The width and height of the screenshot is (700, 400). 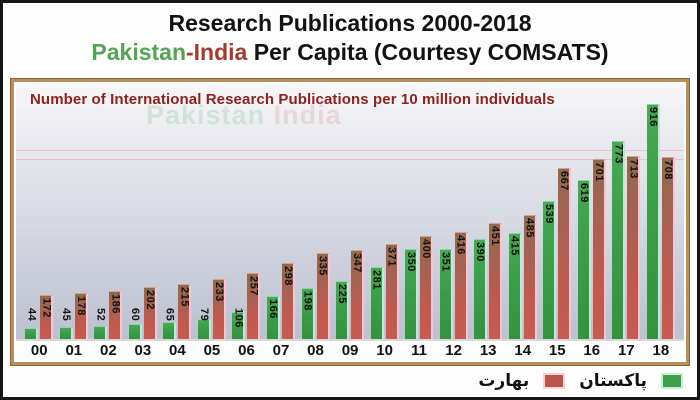 I want to click on x-tick-16: 16, so click(x=592, y=350).